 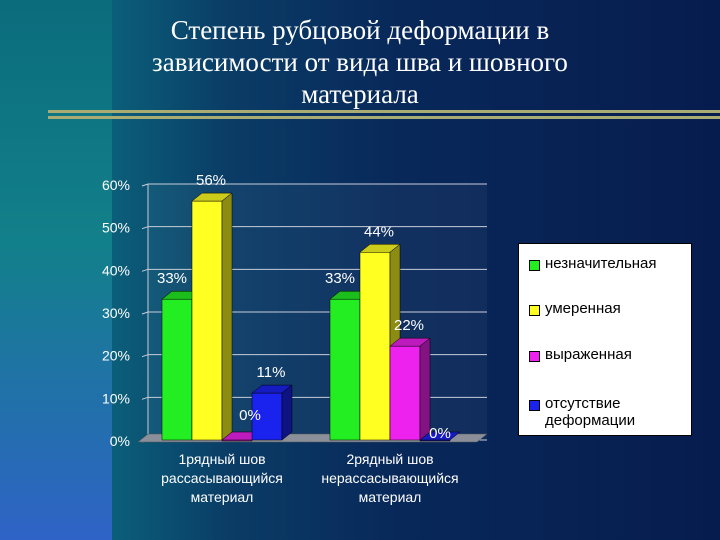 What do you see at coordinates (601, 263) in the screenshot?
I see `legend-label: незначительная` at bounding box center [601, 263].